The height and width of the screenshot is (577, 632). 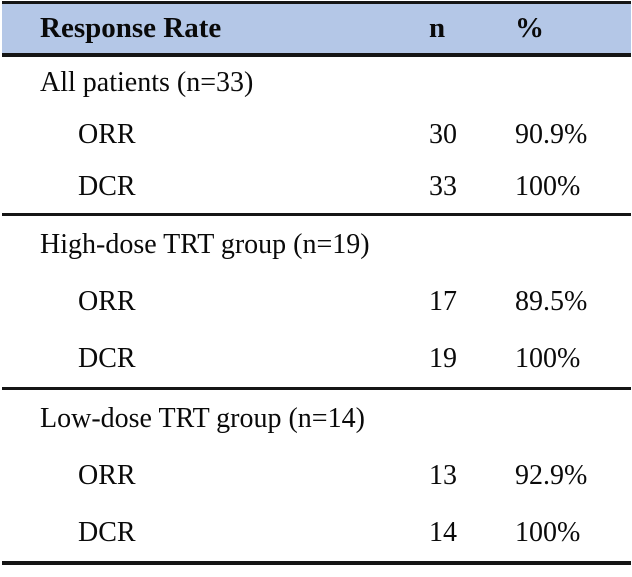 What do you see at coordinates (316, 358) in the screenshot?
I see `table-row-dcr: DCR 19 100%` at bounding box center [316, 358].